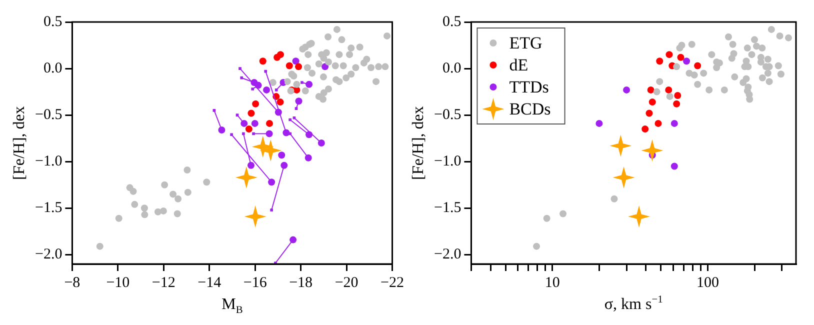 The height and width of the screenshot is (325, 814). Describe the element at coordinates (346, 282) in the screenshot. I see `x-tick-label: −20` at that location.